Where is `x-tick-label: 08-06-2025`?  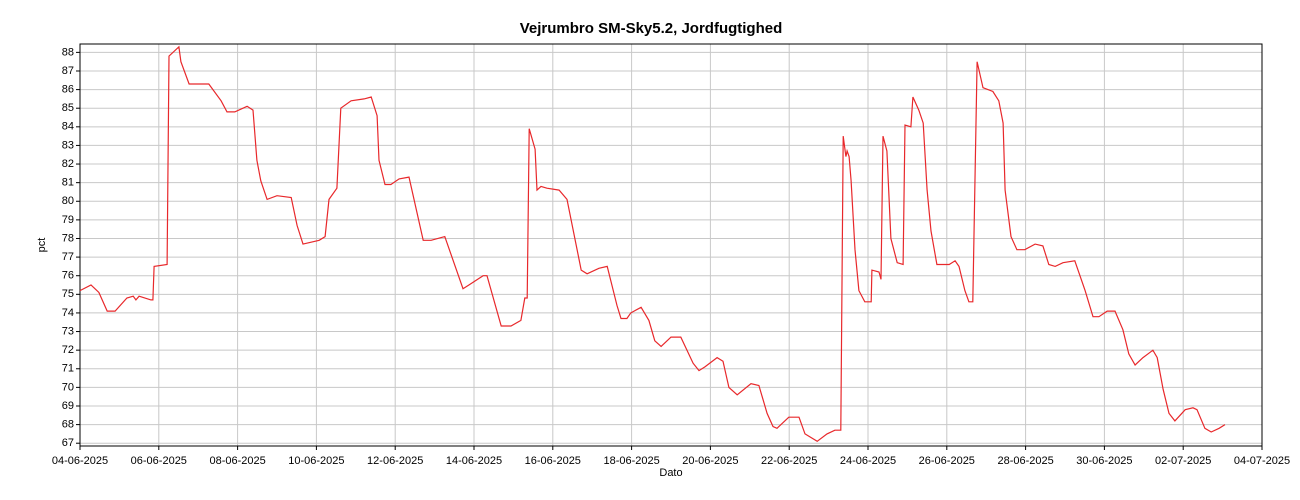
x-tick-label: 08-06-2025 is located at coordinates (237, 461).